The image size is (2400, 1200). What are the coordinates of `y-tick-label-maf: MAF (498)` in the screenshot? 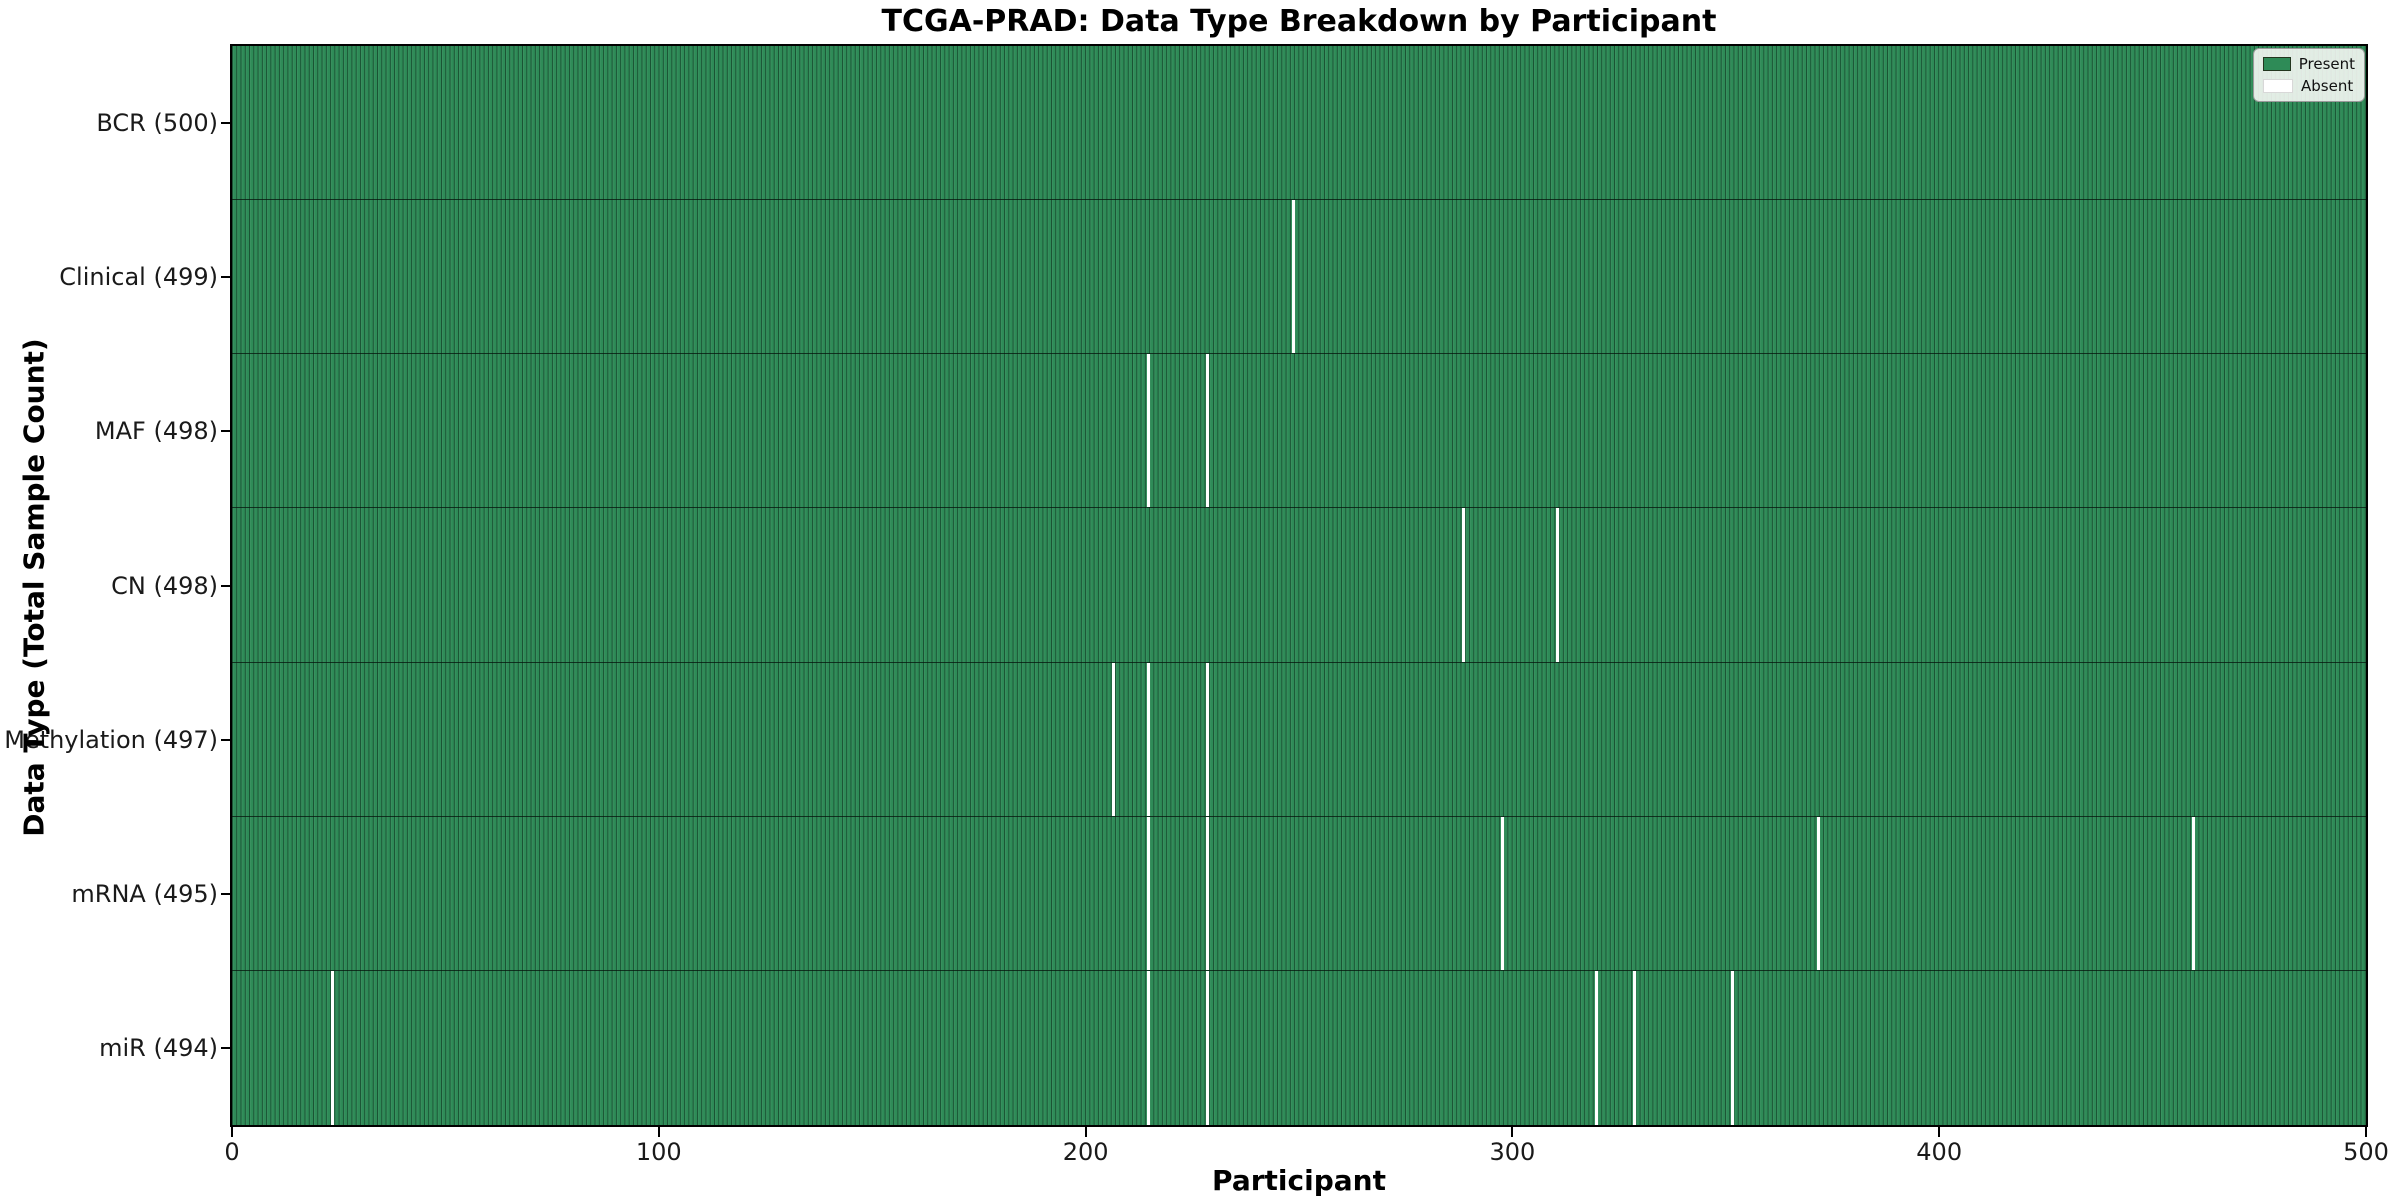 It's located at (156, 431).